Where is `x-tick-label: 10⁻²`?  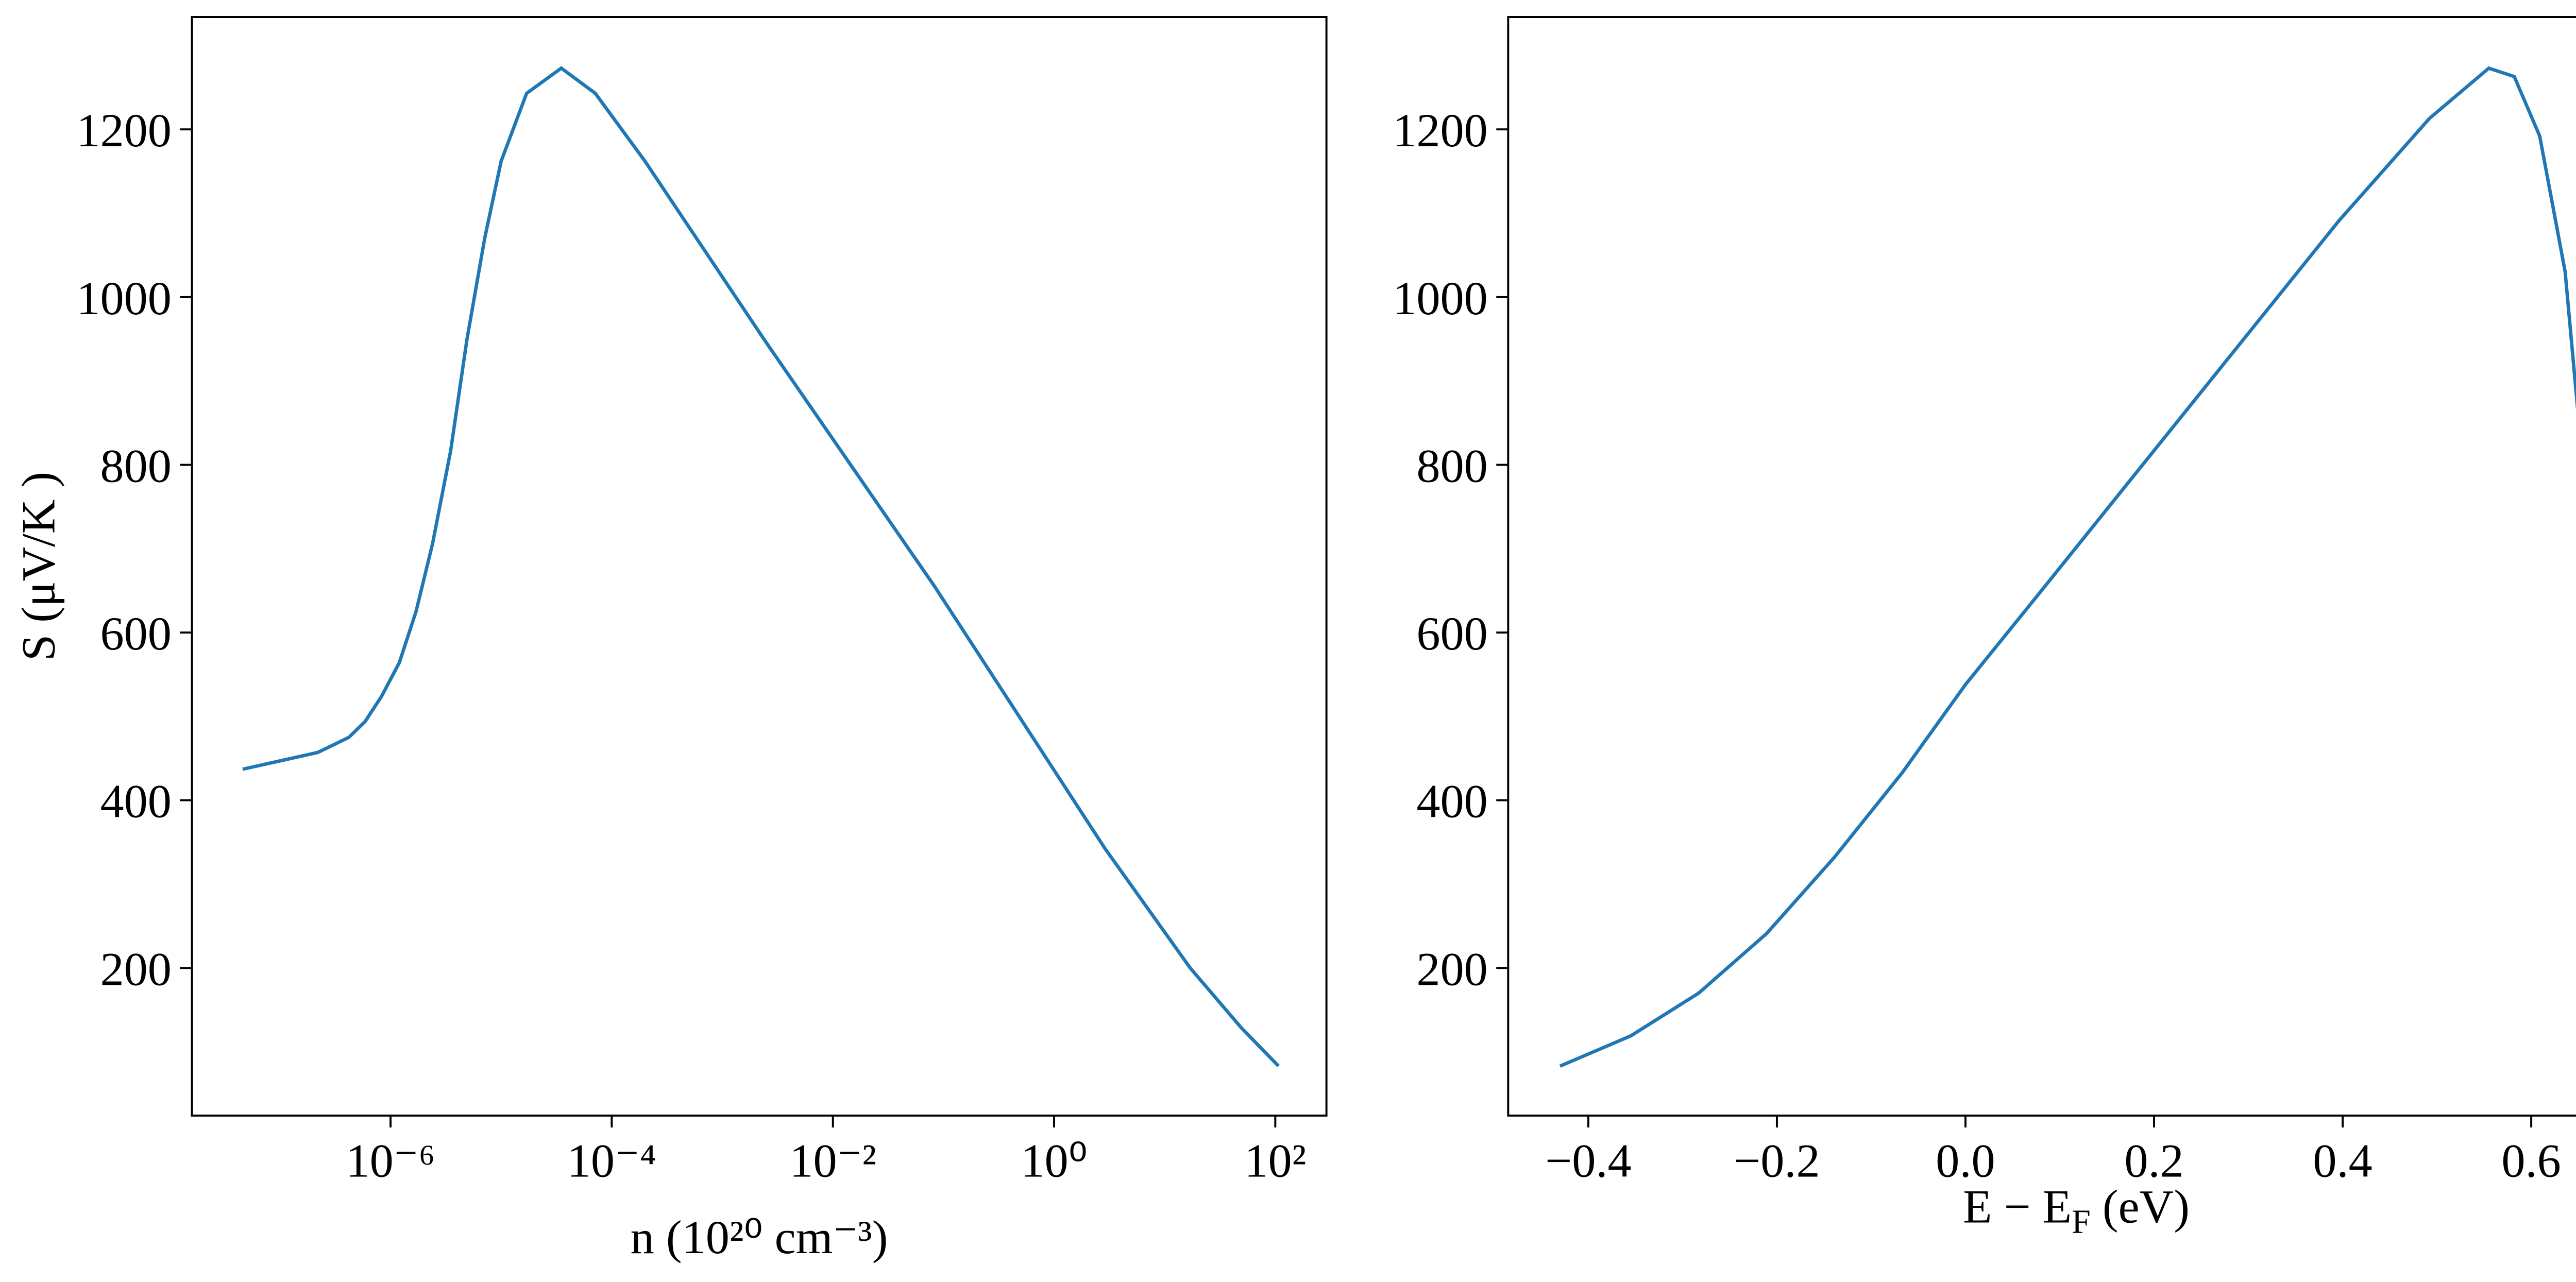 x-tick-label: 10⁻² is located at coordinates (832, 1161).